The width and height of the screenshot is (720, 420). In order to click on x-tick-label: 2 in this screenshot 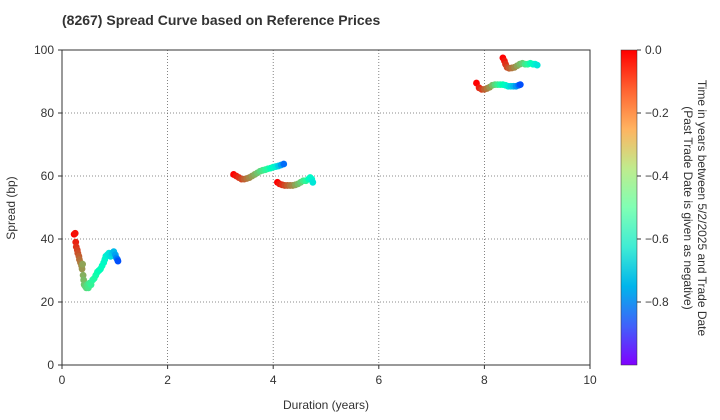, I will do `click(167, 380)`.